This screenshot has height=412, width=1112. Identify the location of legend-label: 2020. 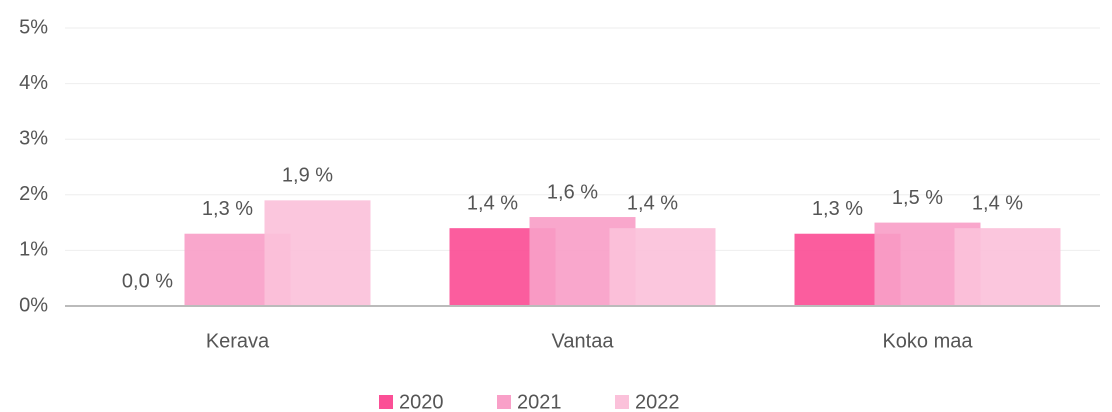
(421, 401).